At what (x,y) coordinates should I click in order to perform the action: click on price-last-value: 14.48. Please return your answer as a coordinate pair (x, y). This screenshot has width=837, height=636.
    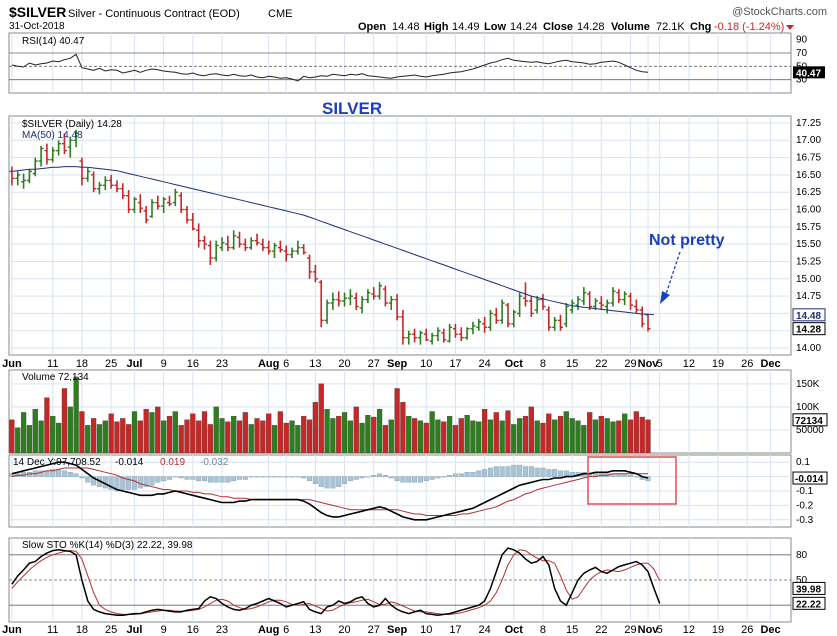
    Looking at the image, I should click on (808, 316).